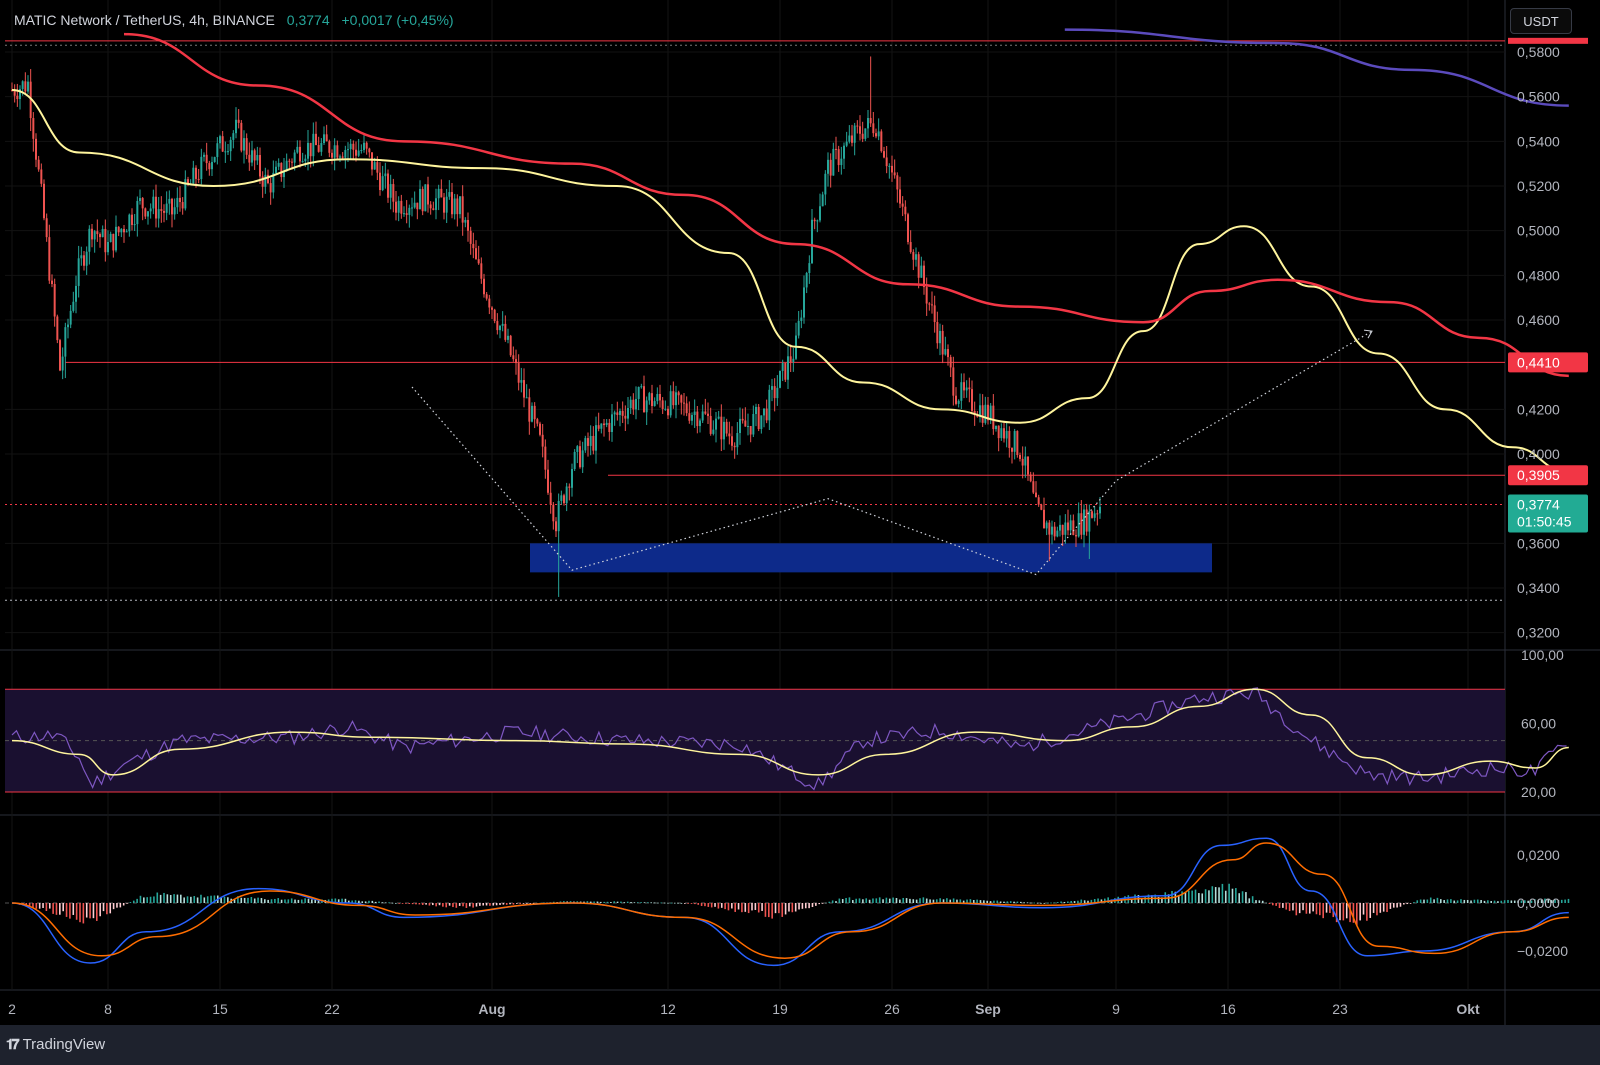 The width and height of the screenshot is (1600, 1065). I want to click on pattern-projection, so click(892, 453).